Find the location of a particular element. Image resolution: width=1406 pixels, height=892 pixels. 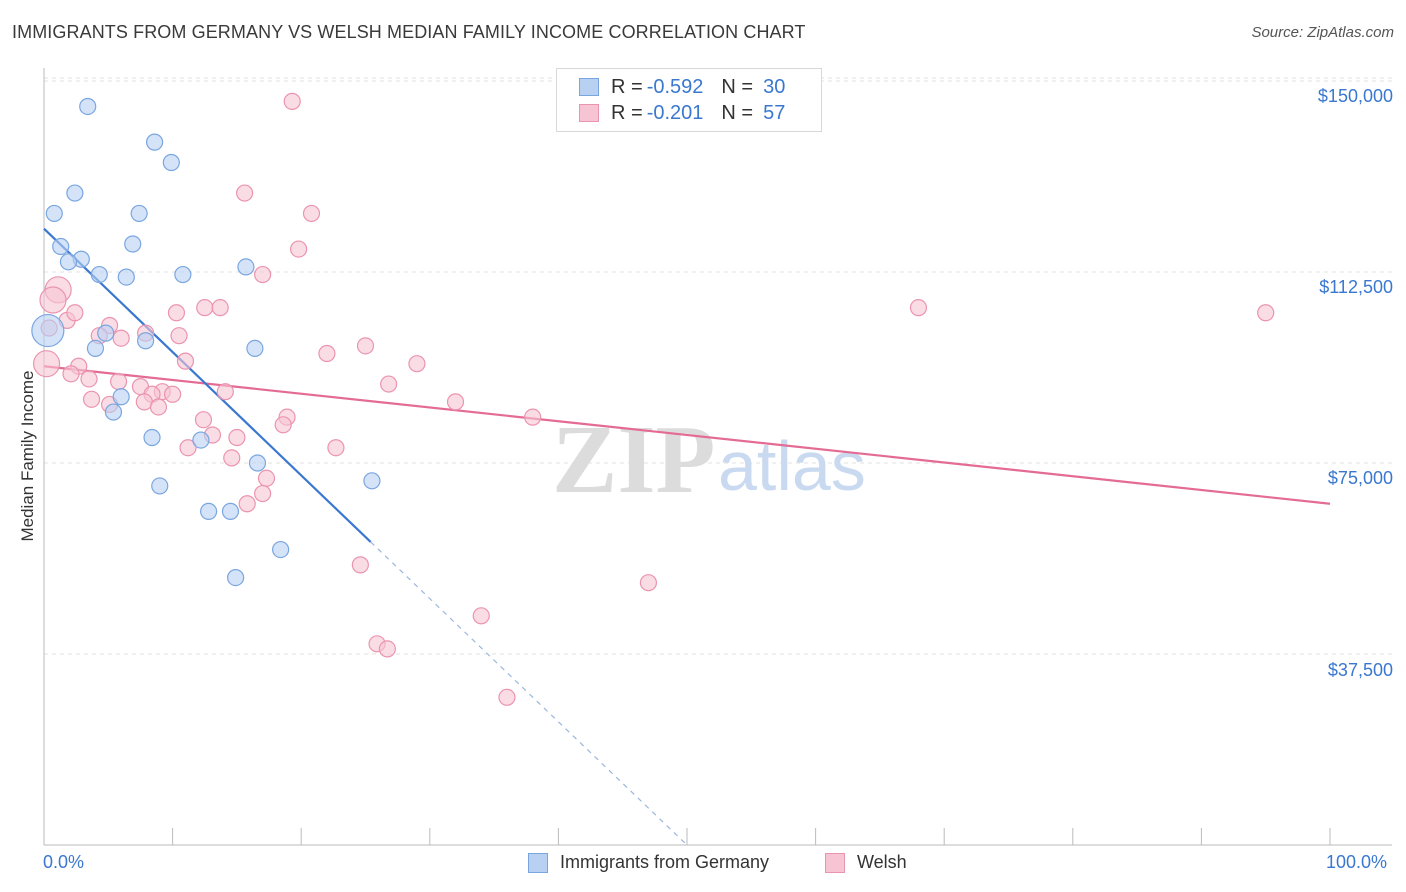

watermark-atlas: atlas is located at coordinates (792, 466).